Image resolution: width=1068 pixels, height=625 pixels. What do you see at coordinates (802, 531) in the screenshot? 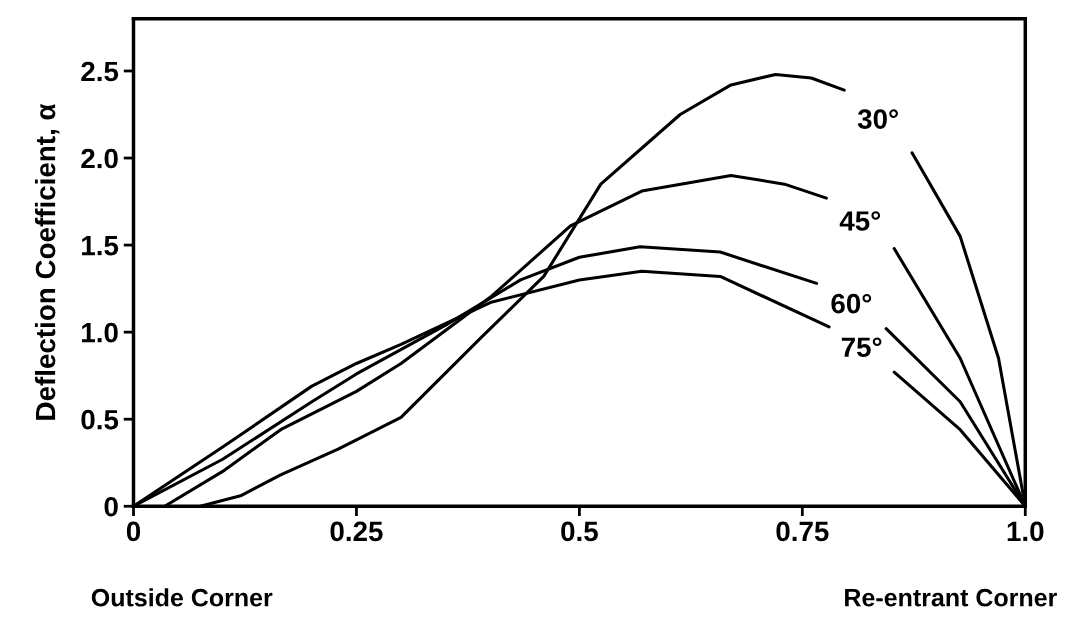
I see `x-tick-label: 0.75` at bounding box center [802, 531].